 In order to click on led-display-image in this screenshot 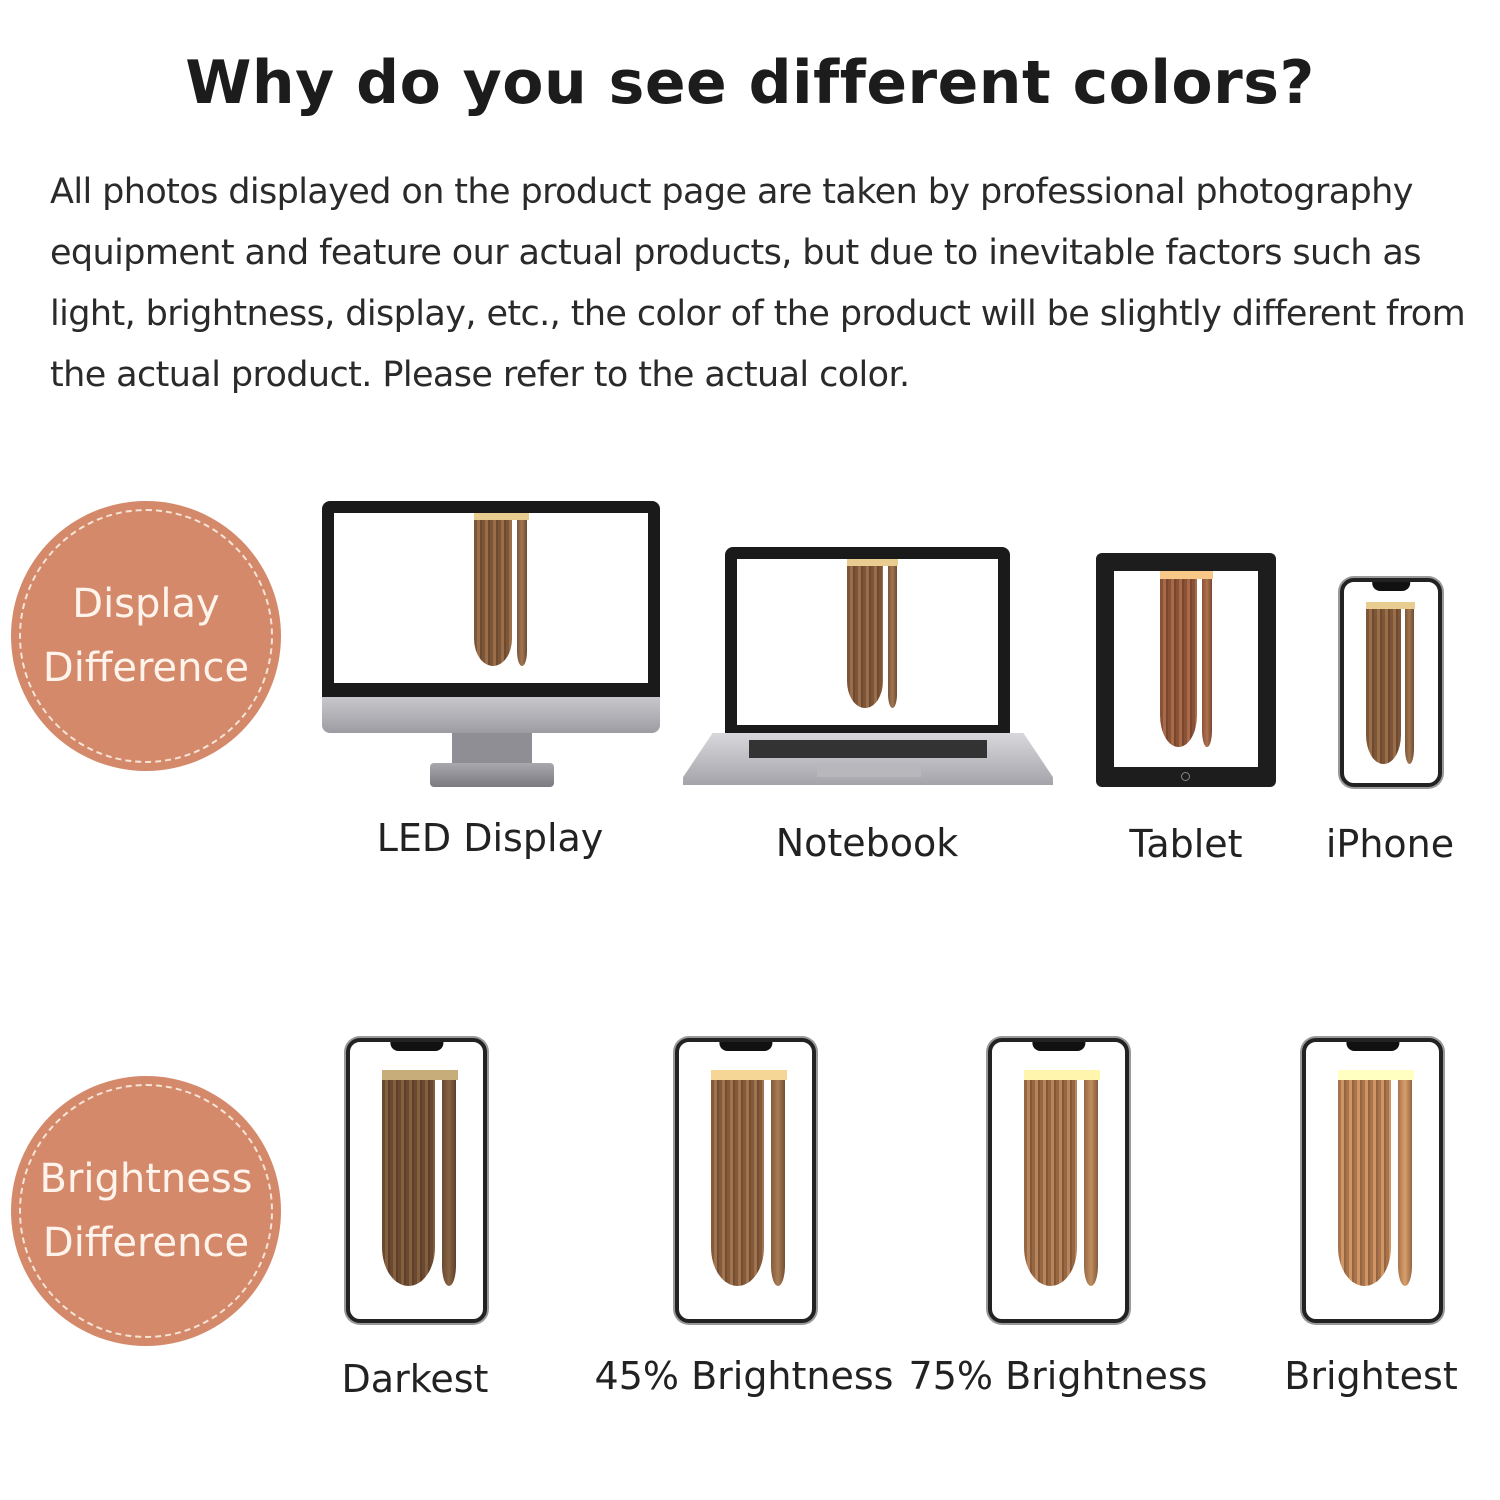, I will do `click(491, 646)`.